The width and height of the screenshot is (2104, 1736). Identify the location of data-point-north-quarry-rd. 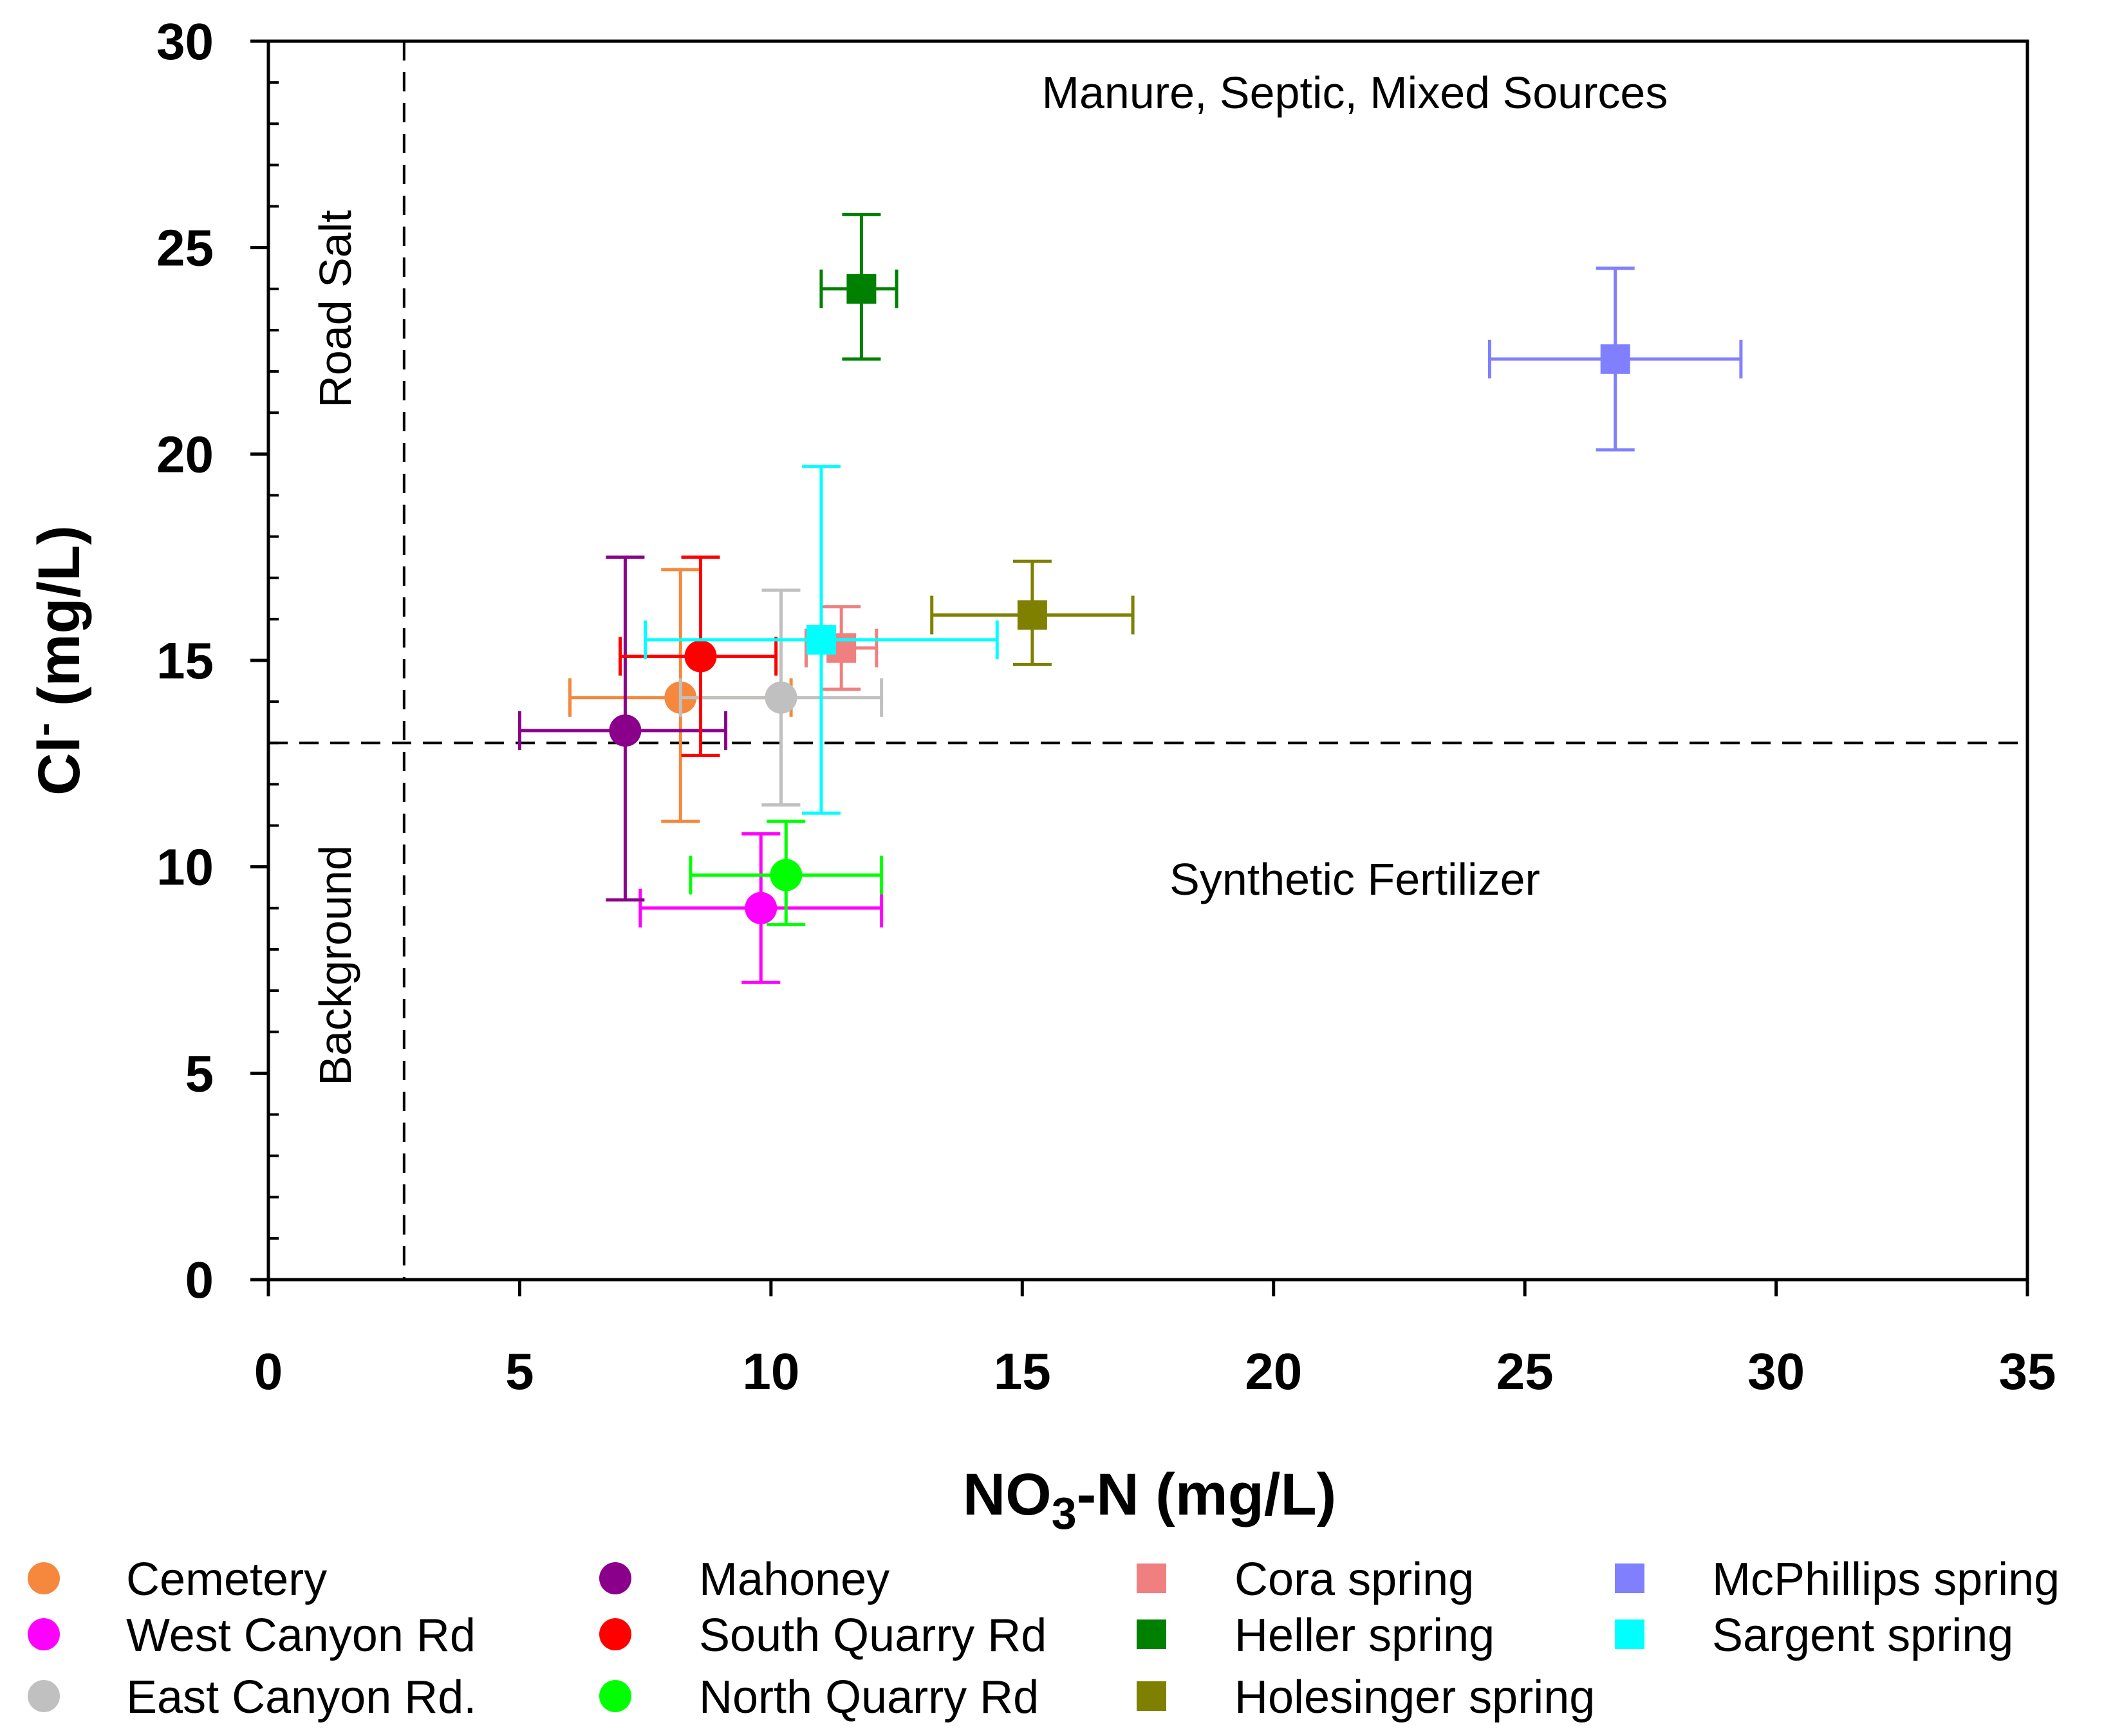
(787, 875).